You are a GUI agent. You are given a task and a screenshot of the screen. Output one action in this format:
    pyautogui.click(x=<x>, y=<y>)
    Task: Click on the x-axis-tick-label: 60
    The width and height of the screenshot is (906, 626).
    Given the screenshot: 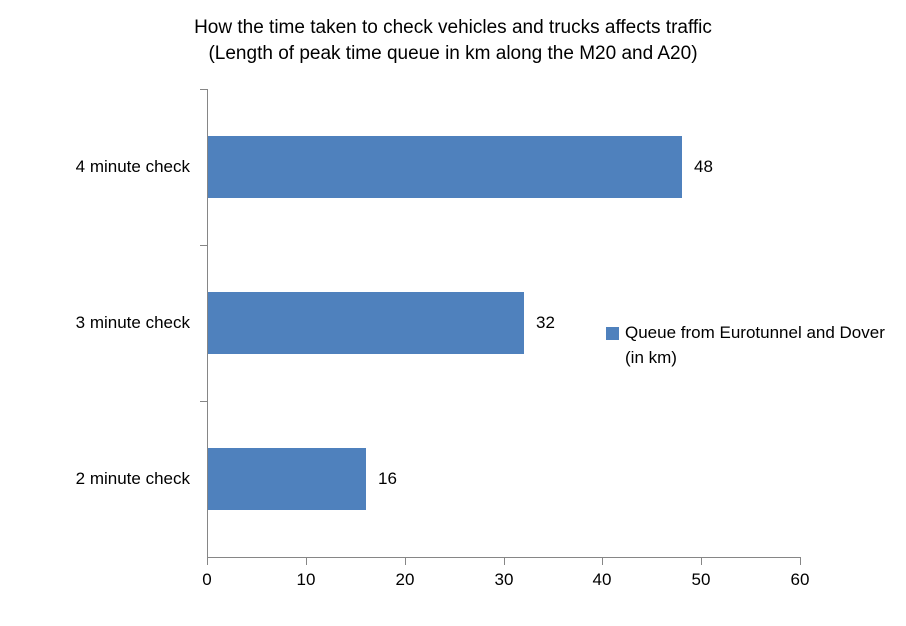 What is the action you would take?
    pyautogui.click(x=800, y=579)
    